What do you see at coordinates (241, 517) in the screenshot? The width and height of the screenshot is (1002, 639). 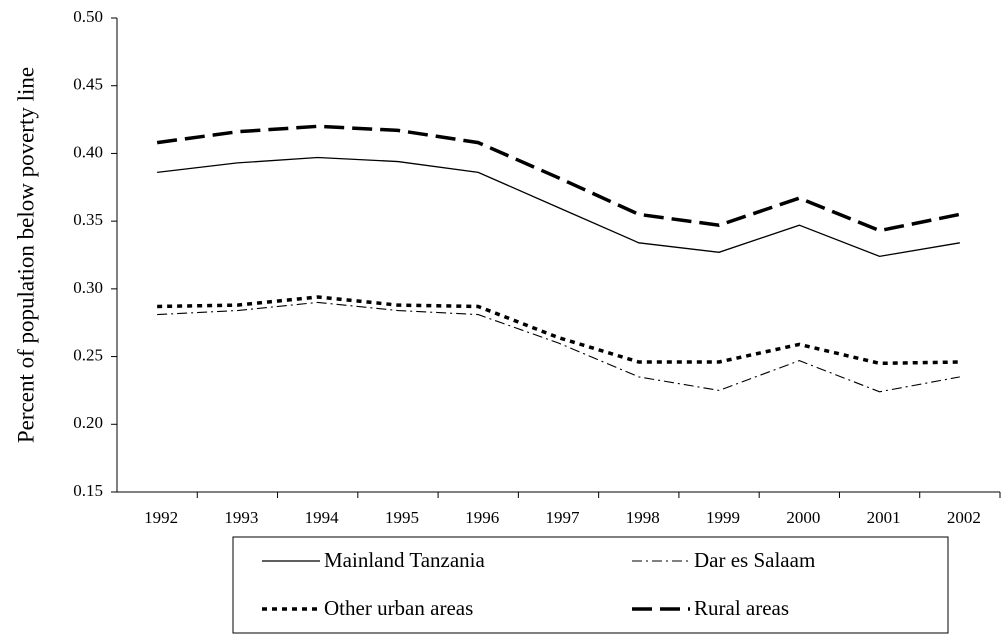 I see `x-tick-label: 1993` at bounding box center [241, 517].